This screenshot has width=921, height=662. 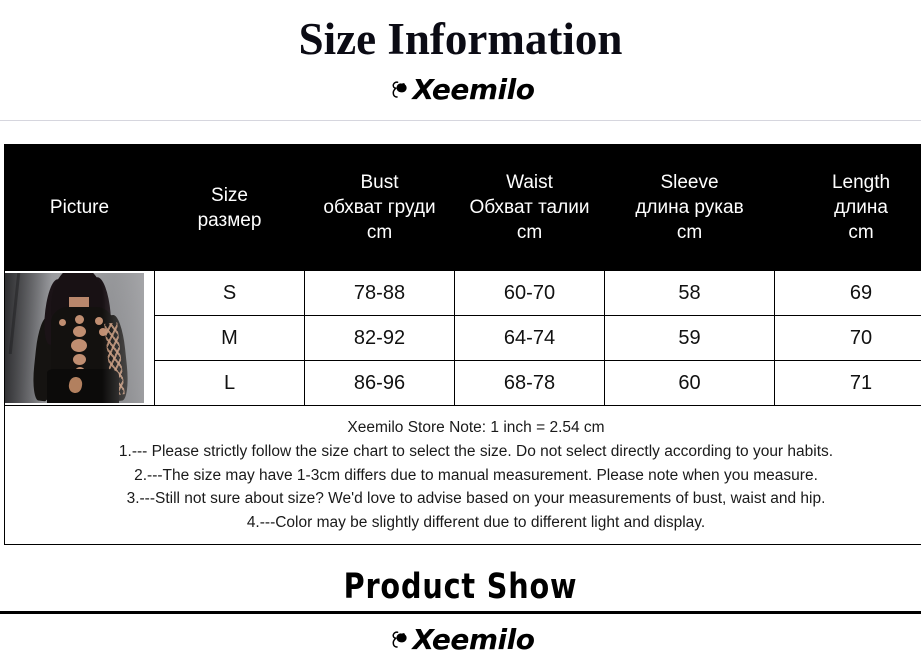 What do you see at coordinates (689, 383) in the screenshot?
I see `cell-sleeve: 60` at bounding box center [689, 383].